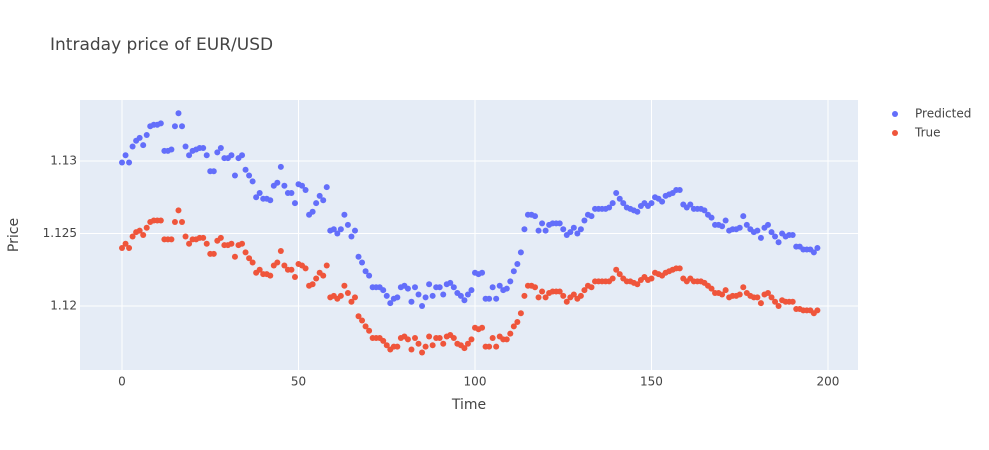 The image size is (989, 450). Describe the element at coordinates (651, 382) in the screenshot. I see `x-tick-label: 150` at that location.